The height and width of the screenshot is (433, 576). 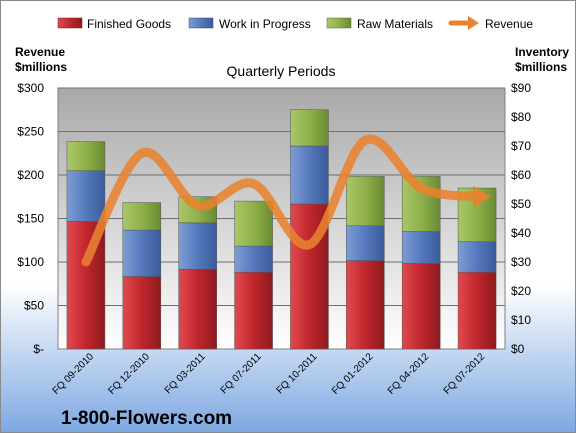 What do you see at coordinates (201, 23) in the screenshot?
I see `legend-swatch-work-in-progress` at bounding box center [201, 23].